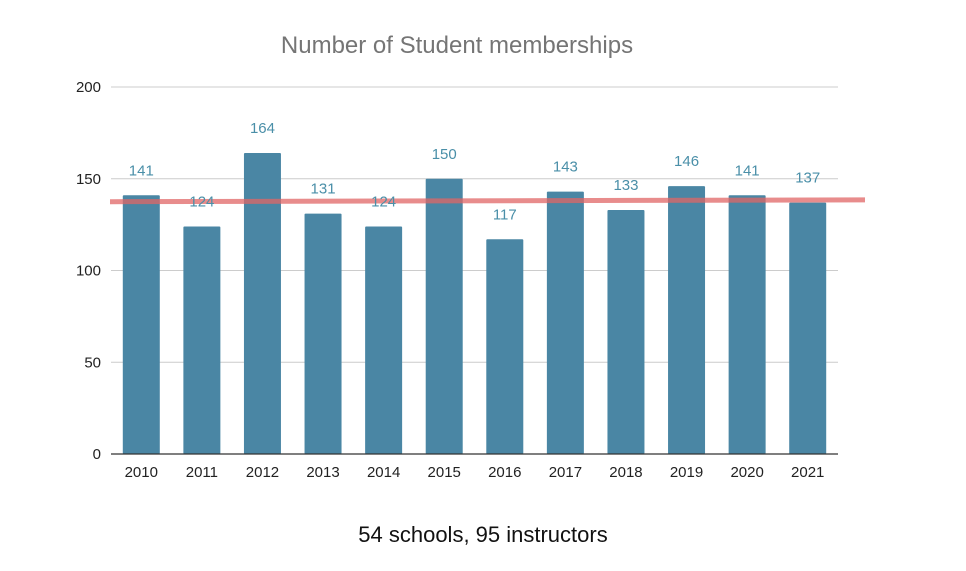 This screenshot has height=571, width=966. I want to click on y-tick-label: 50, so click(92, 362).